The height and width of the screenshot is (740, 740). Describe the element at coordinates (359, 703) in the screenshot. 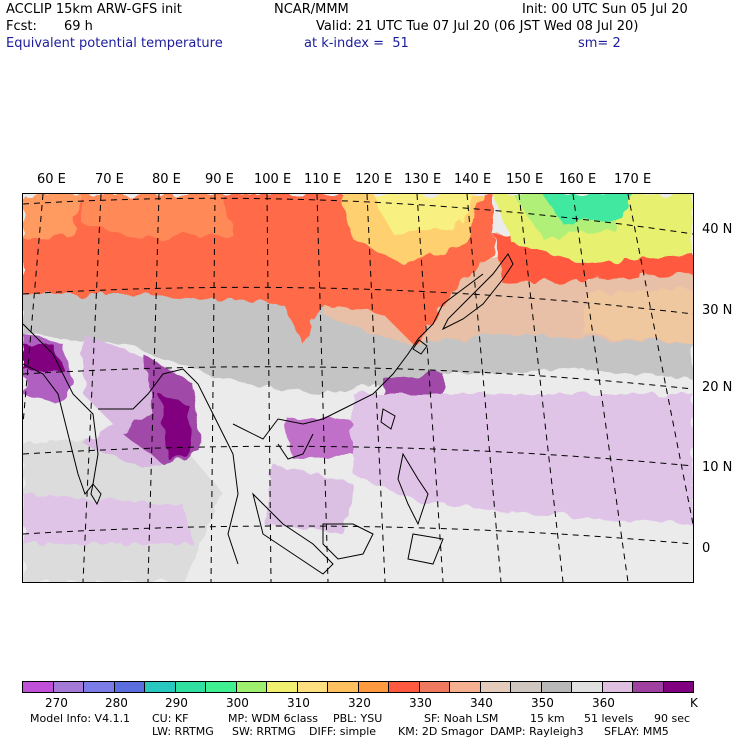

I see `colorbar-label: 320` at that location.